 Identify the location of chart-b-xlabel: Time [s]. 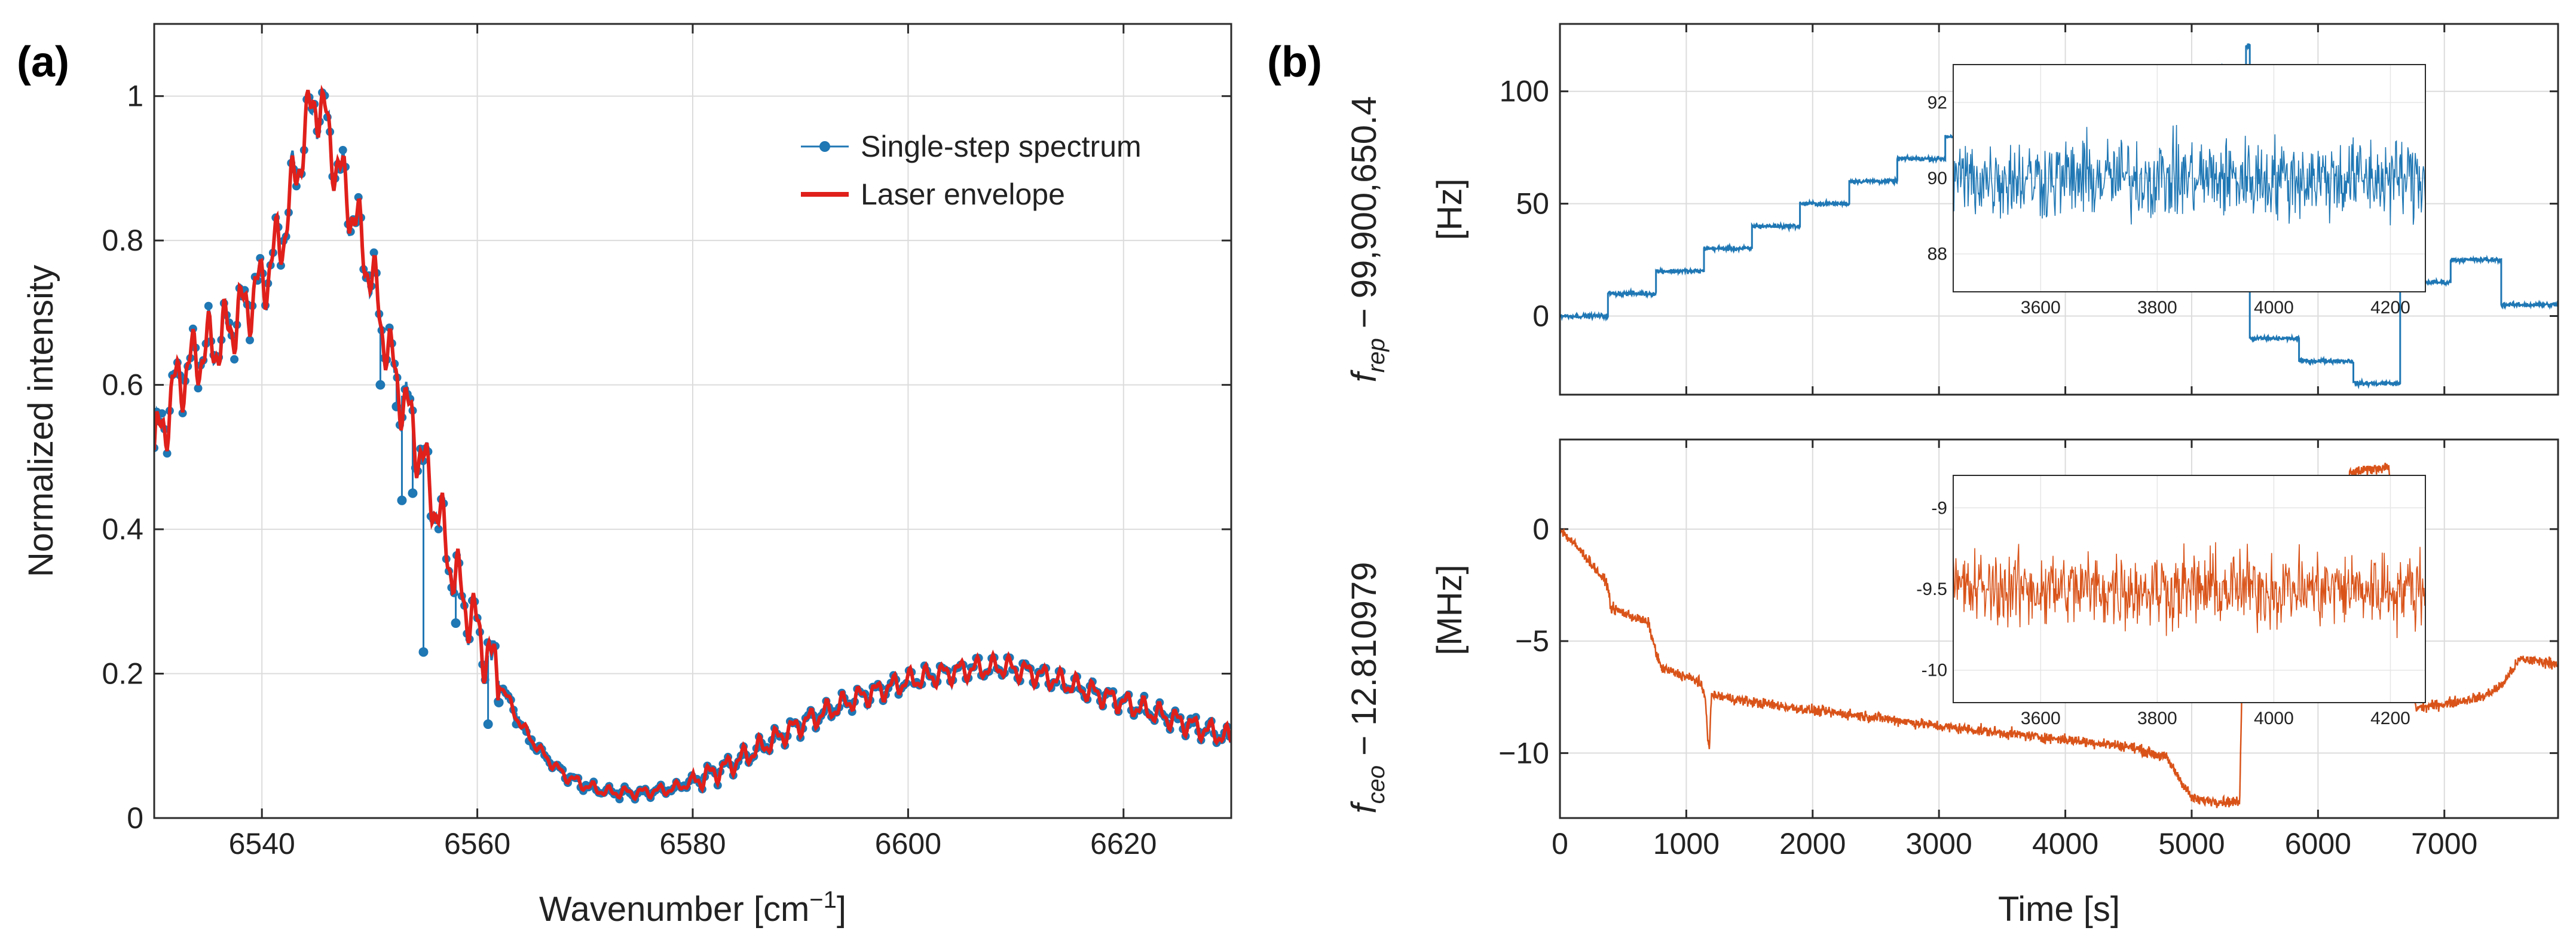
(2059, 909).